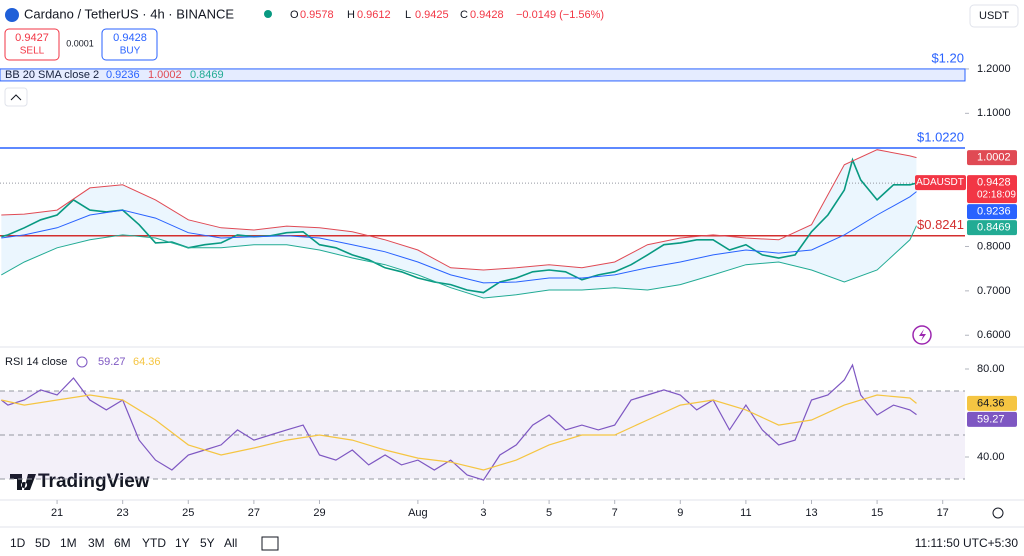 The image size is (1024, 556). Describe the element at coordinates (36, 362) in the screenshot. I see `indicator-title: RSI 14 close` at that location.